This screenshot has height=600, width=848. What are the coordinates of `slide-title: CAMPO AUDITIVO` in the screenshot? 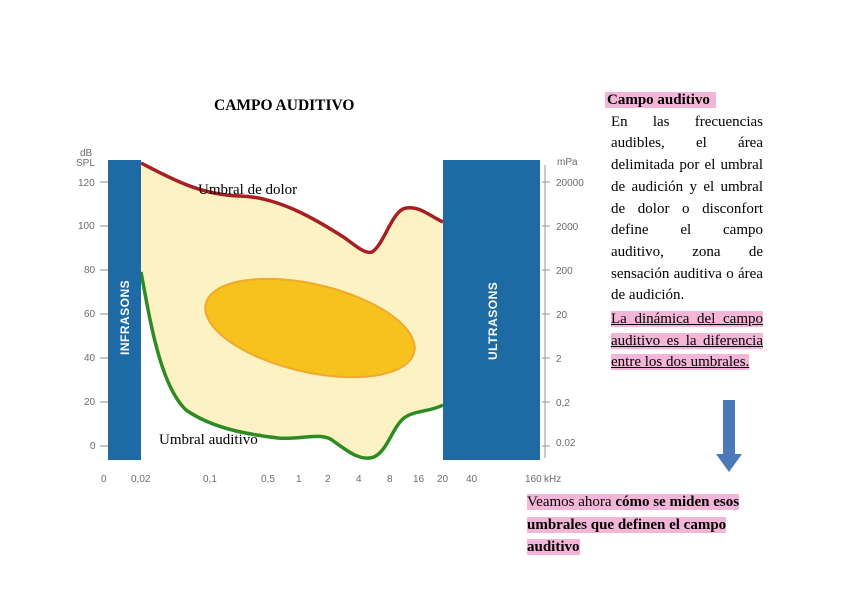 It's located at (284, 105).